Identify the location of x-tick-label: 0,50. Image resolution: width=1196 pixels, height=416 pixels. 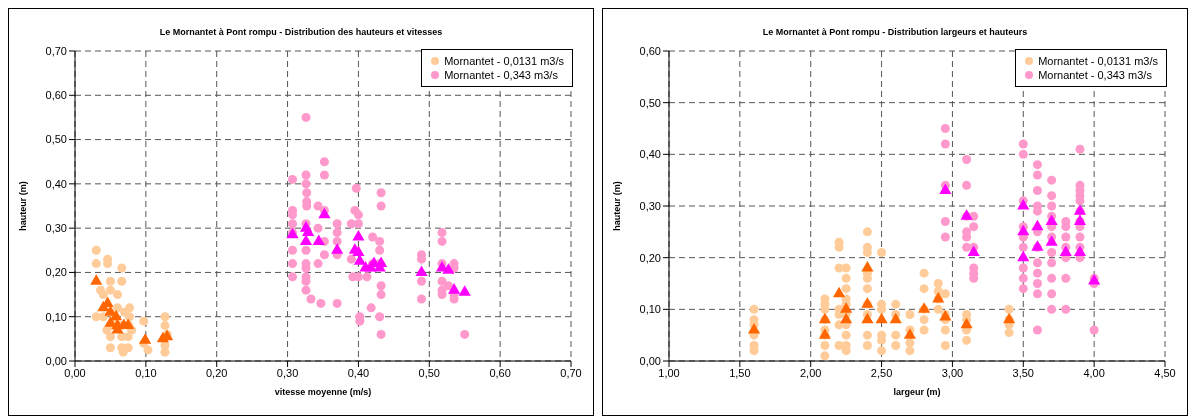
(429, 372).